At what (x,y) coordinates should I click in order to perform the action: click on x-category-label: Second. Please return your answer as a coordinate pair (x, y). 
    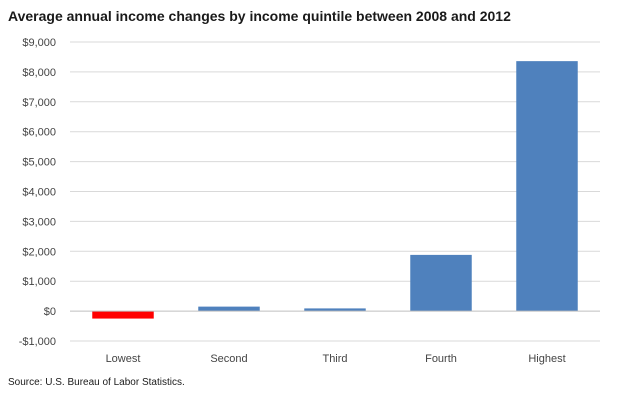
    Looking at the image, I should click on (228, 359).